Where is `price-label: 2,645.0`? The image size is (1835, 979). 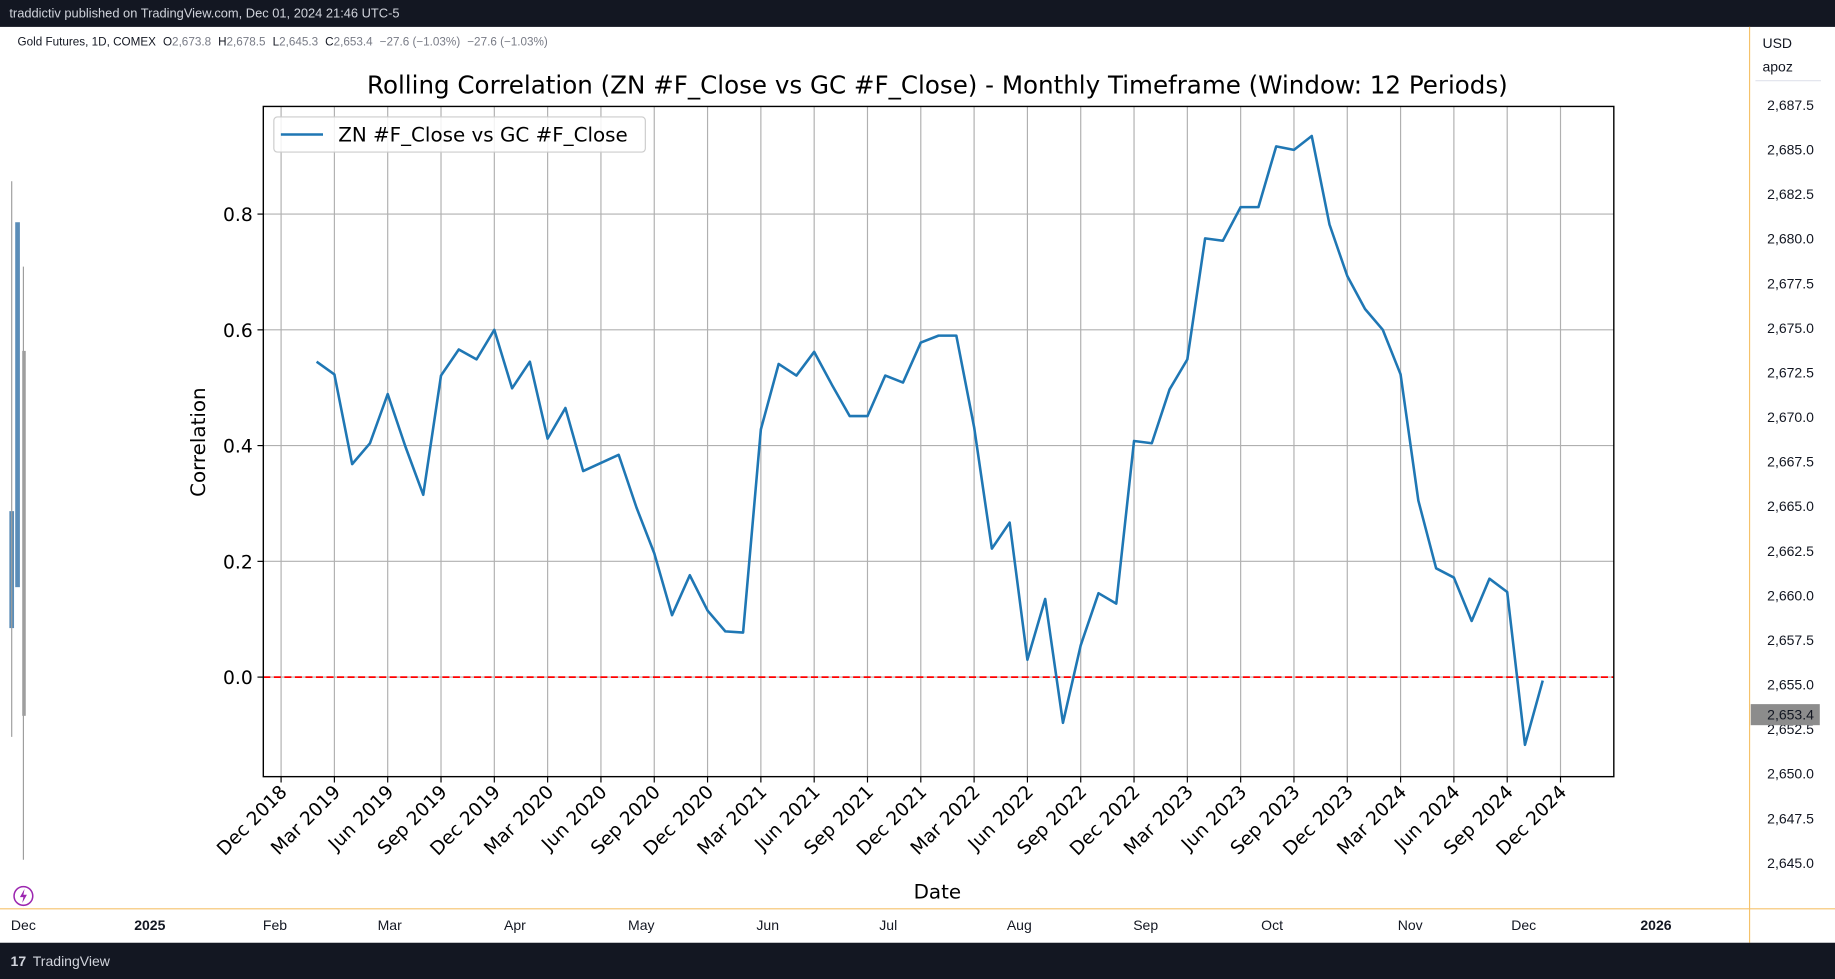
price-label: 2,645.0 is located at coordinates (1790, 863).